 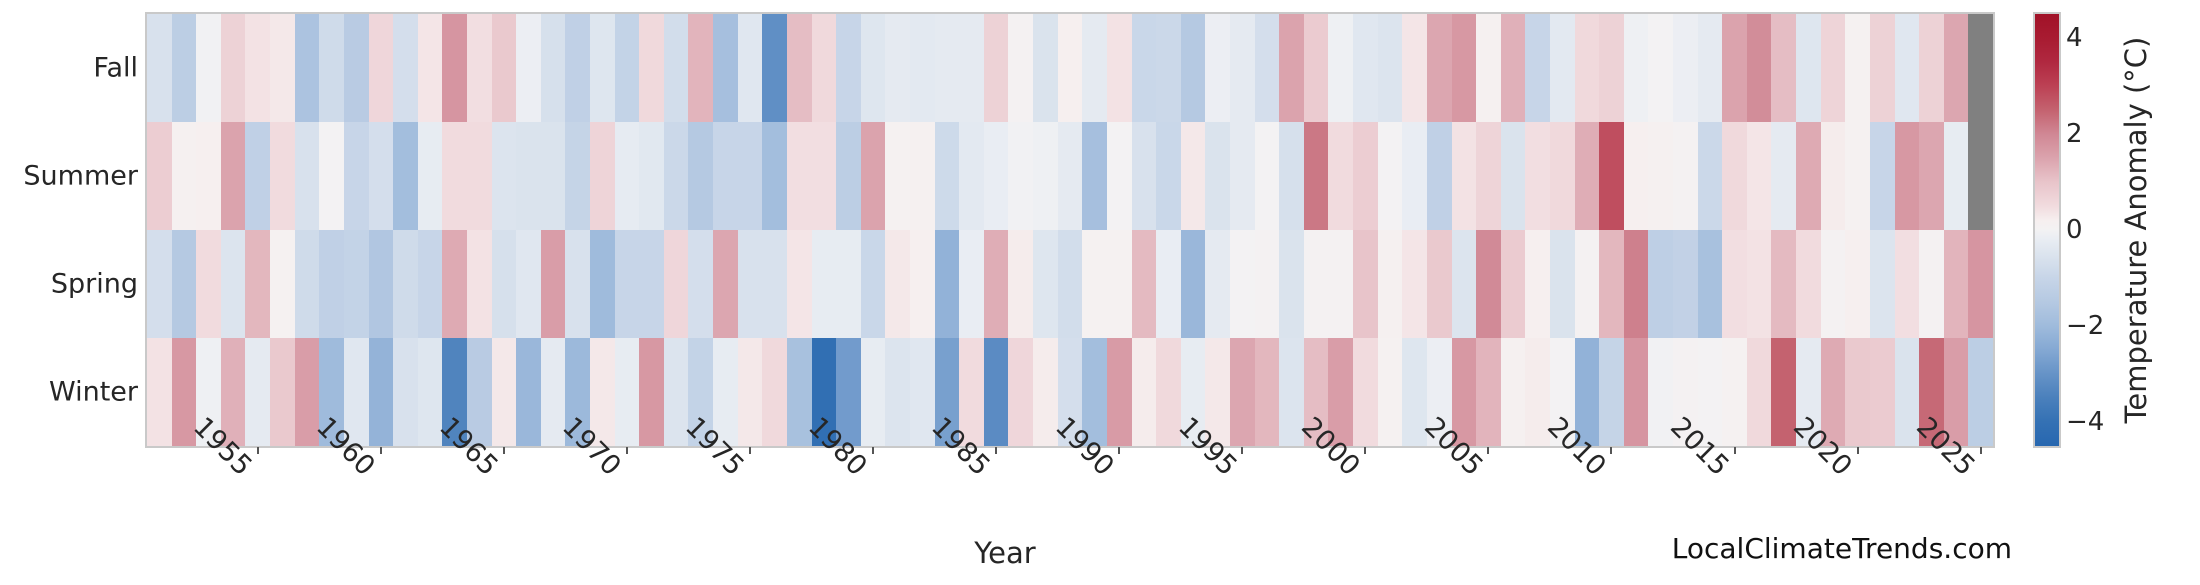 What do you see at coordinates (2085, 422) in the screenshot?
I see `colorbar-tick-label: −4` at bounding box center [2085, 422].